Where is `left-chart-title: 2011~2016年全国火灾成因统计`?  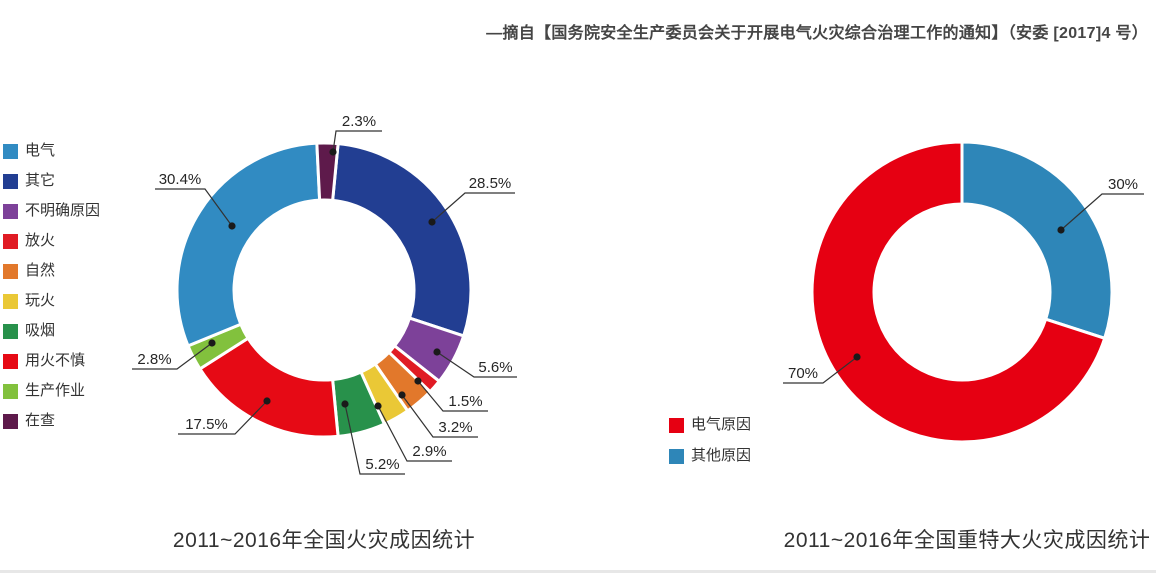 left-chart-title: 2011~2016年全国火灾成因统计 is located at coordinates (324, 540).